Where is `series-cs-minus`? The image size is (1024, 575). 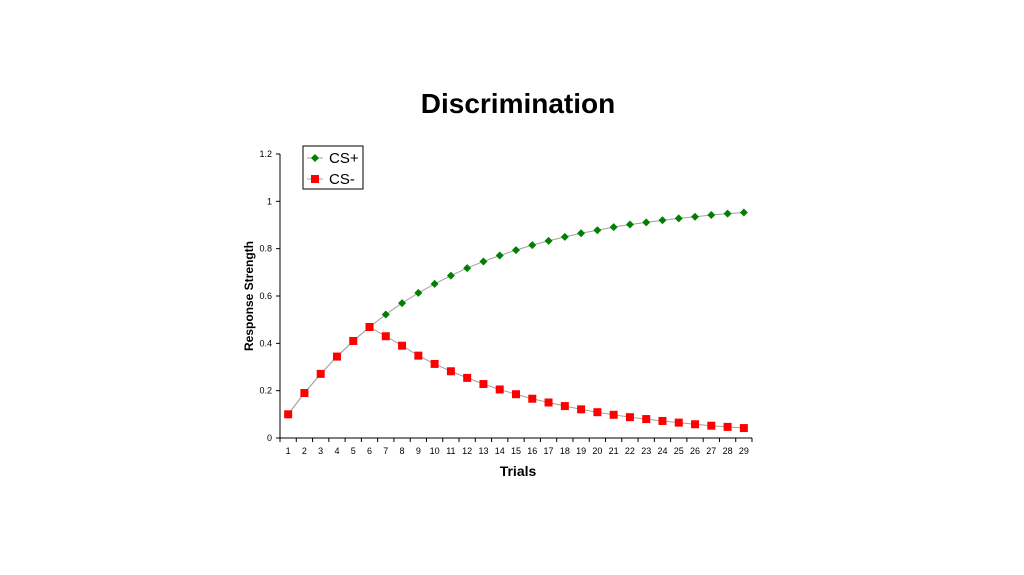
series-cs-minus is located at coordinates (516, 378).